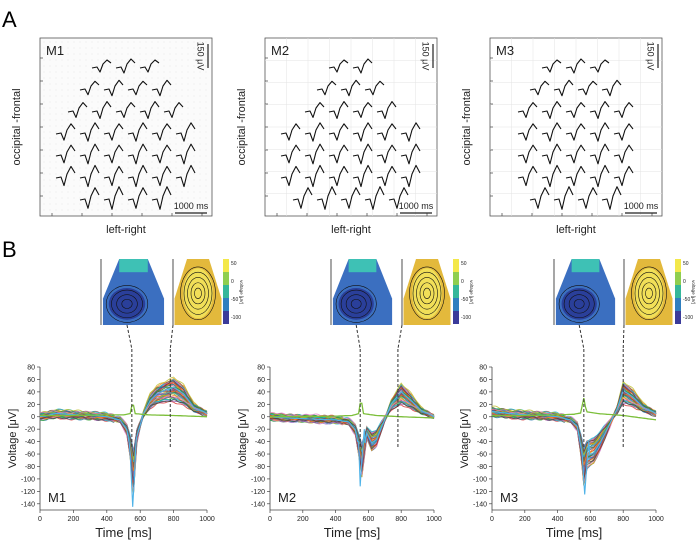 This screenshot has height=557, width=699. Describe the element at coordinates (261, 368) in the screenshot. I see `y-tick-label: 80` at that location.